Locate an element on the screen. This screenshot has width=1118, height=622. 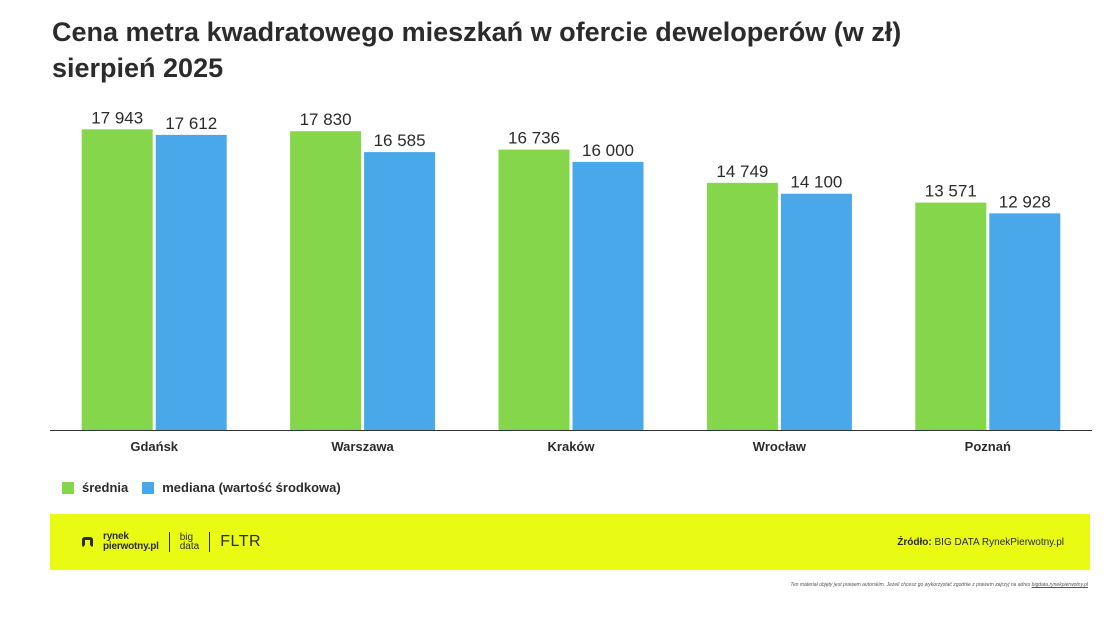
rynekpierwotny-logo: rynek pierwotny.pl is located at coordinates (131, 542).